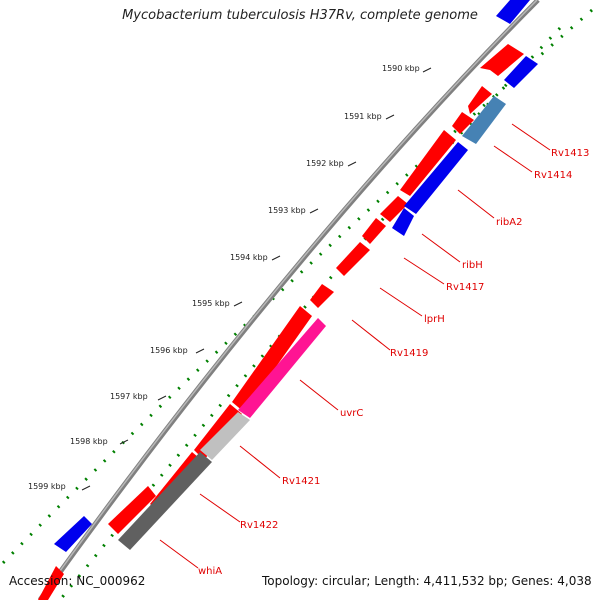 This screenshot has height=600, width=600. What do you see at coordinates (513, 12) in the screenshot?
I see `gene-top-blue-arrow` at bounding box center [513, 12].